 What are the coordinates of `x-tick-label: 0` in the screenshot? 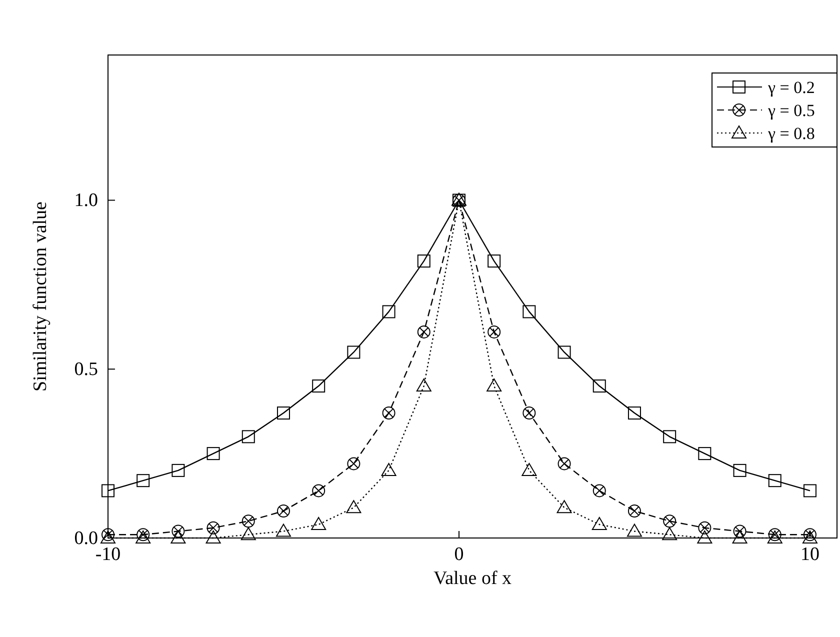 It's located at (459, 554).